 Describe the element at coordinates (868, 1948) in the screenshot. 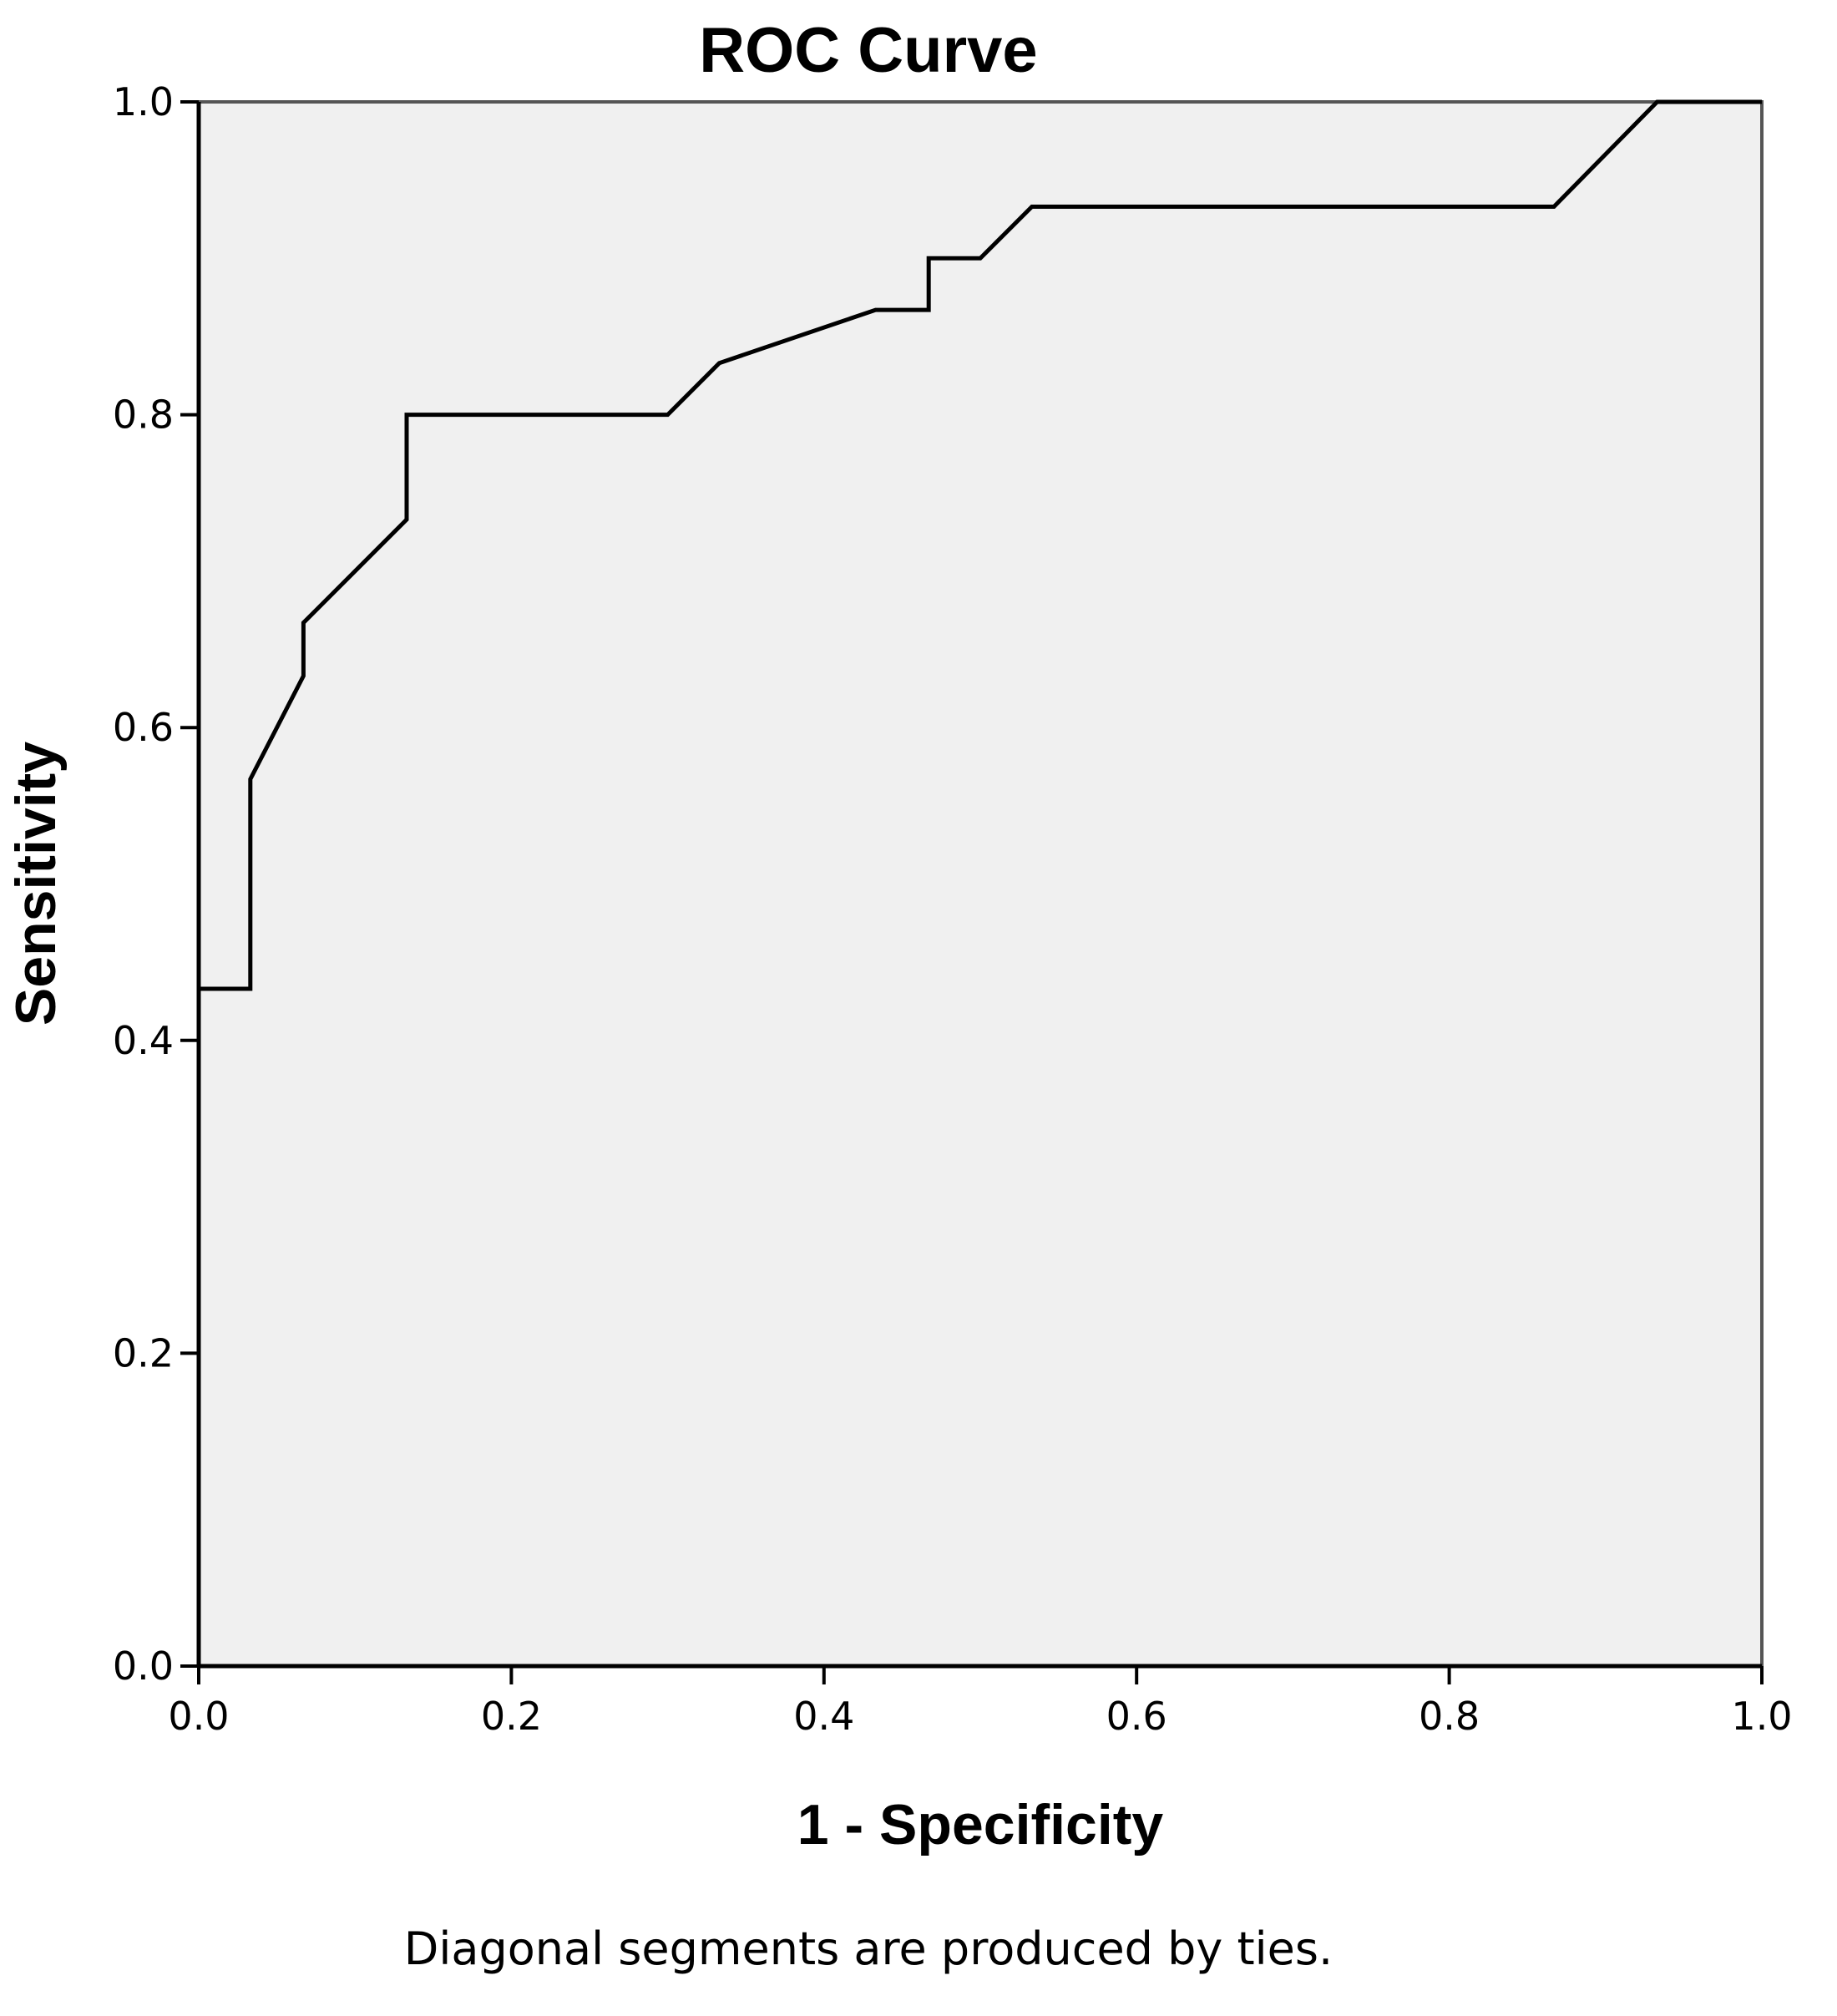

I see `chart-footnote: Diagonal segments are produced by ties.` at that location.